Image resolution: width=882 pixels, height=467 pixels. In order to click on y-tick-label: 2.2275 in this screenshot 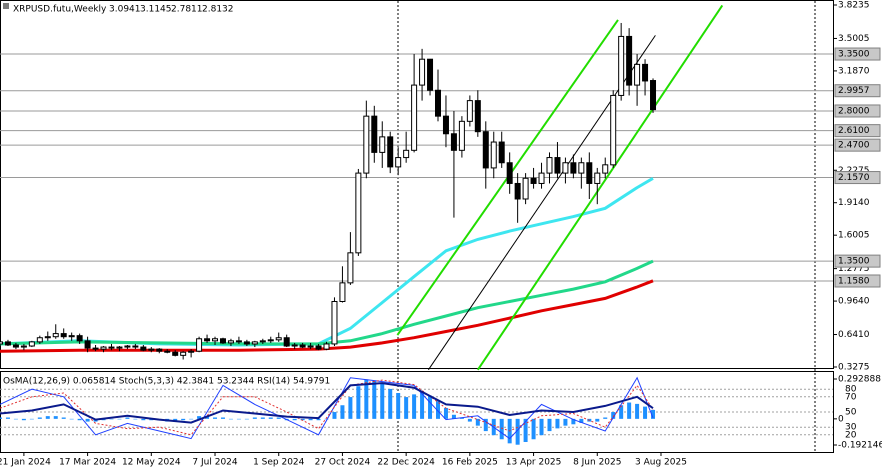, I will do `click(854, 171)`.